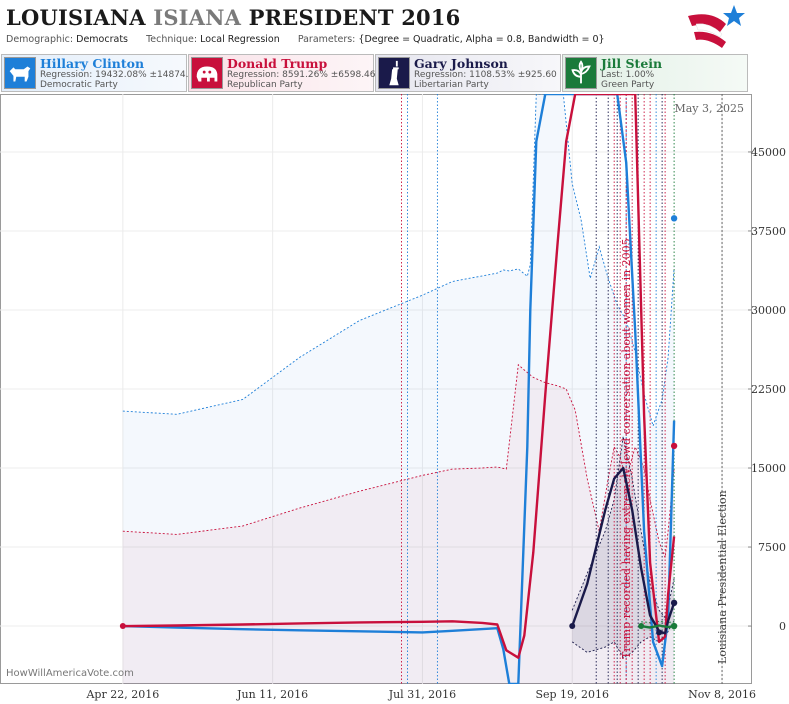 The image size is (789, 704). What do you see at coordinates (768, 231) in the screenshot?
I see `y-tick-label: 37500` at bounding box center [768, 231].